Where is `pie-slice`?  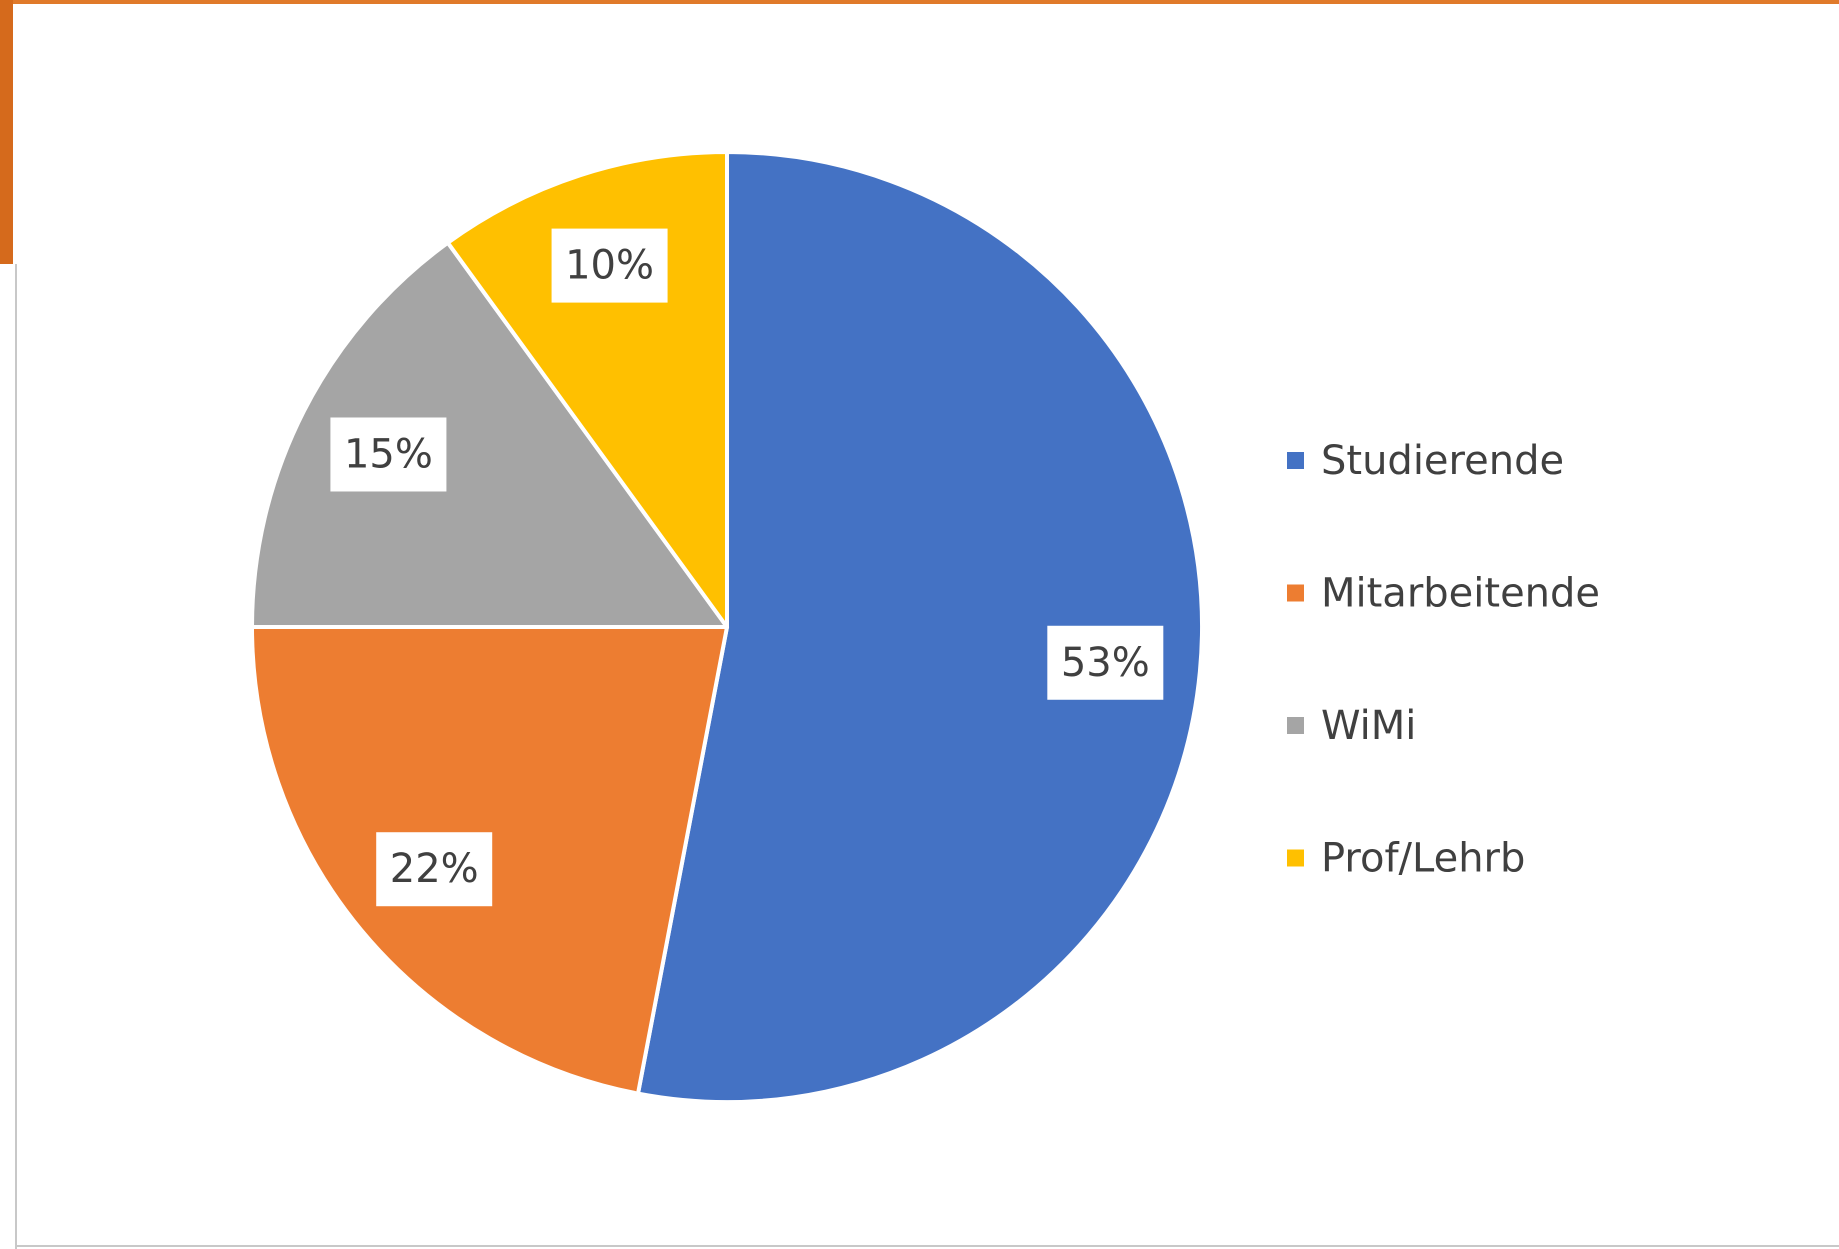
pie-slice is located at coordinates (489, 434).